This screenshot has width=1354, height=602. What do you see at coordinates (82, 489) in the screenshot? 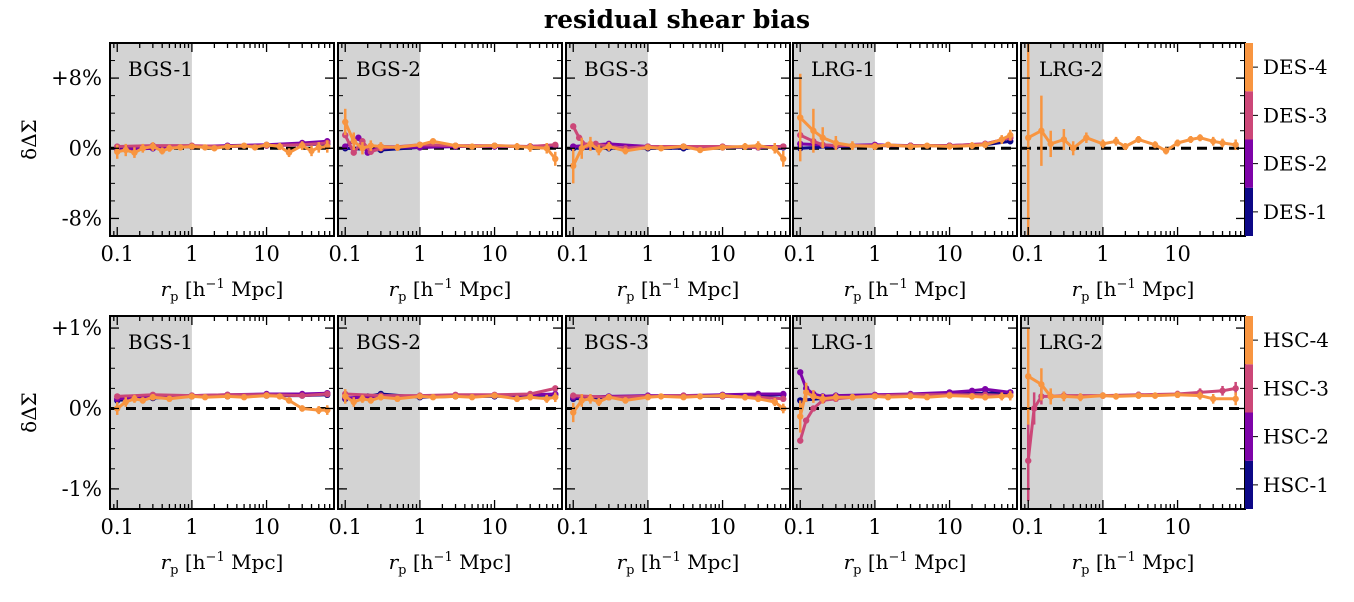
I see `y-tick-label: -1%` at bounding box center [82, 489].